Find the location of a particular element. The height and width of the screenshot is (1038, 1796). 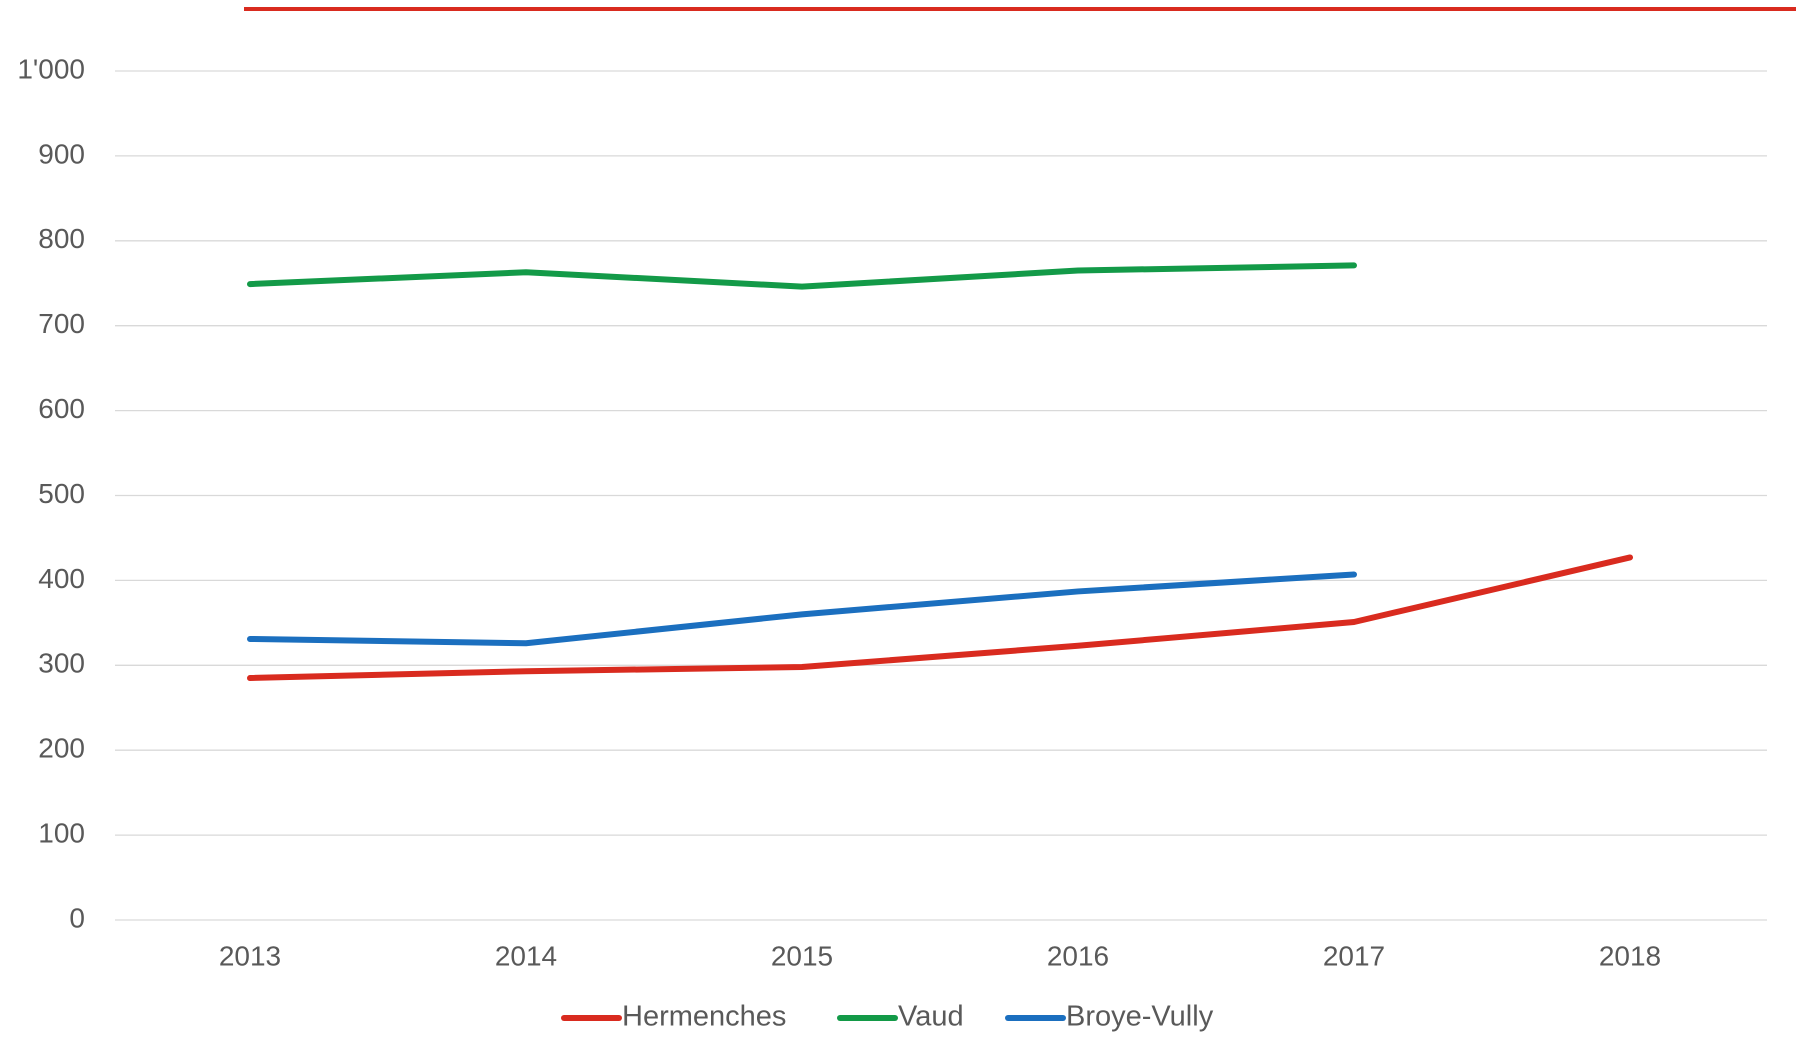

x-tick-label: 2017 is located at coordinates (1354, 955).